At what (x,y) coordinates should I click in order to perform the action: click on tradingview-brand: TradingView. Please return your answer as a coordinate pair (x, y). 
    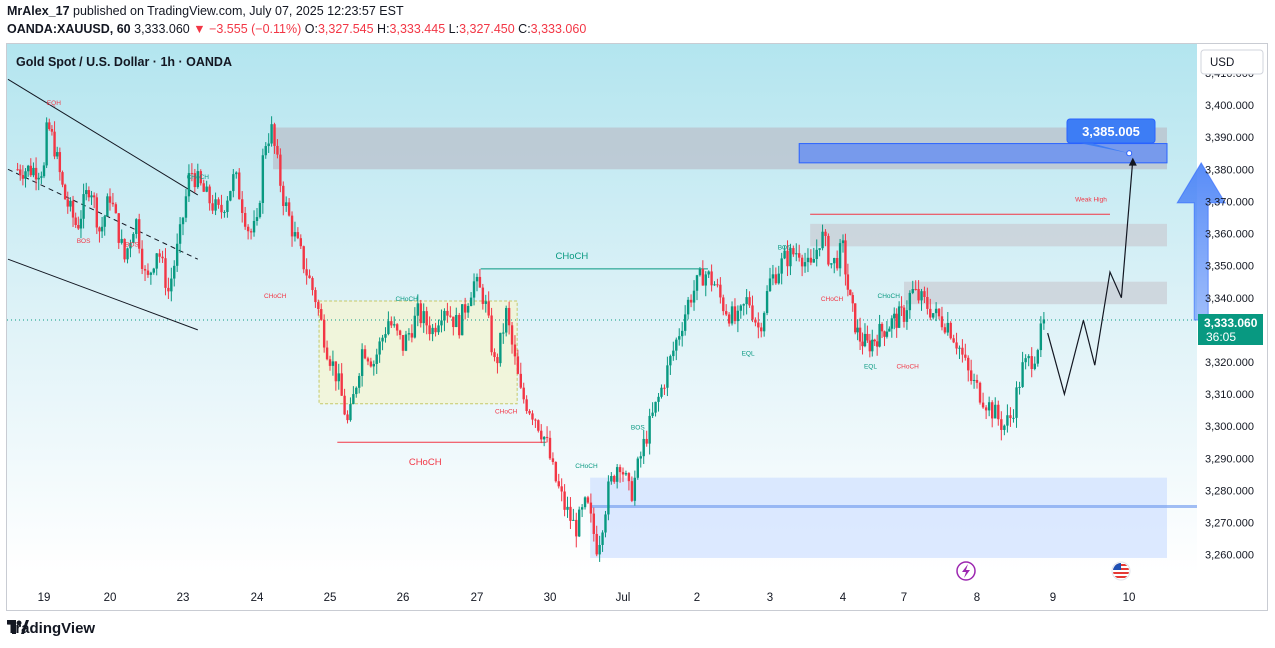
    Looking at the image, I should click on (51, 628).